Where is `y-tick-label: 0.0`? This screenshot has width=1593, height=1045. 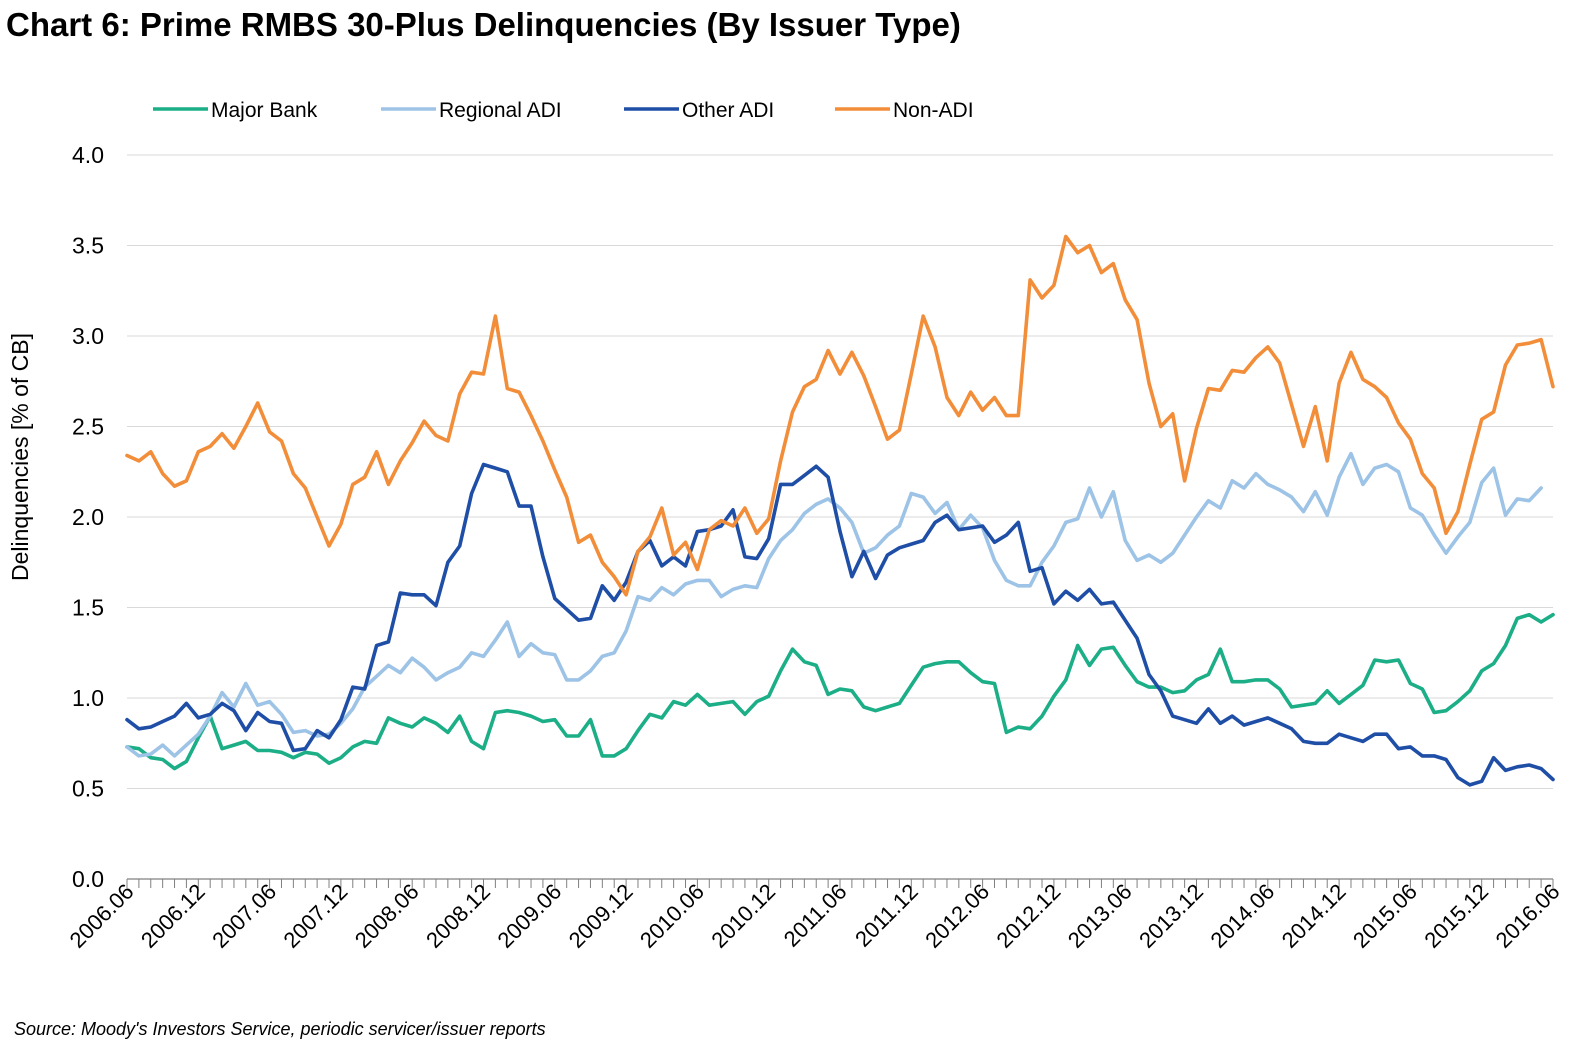
y-tick-label: 0.0 is located at coordinates (88, 879).